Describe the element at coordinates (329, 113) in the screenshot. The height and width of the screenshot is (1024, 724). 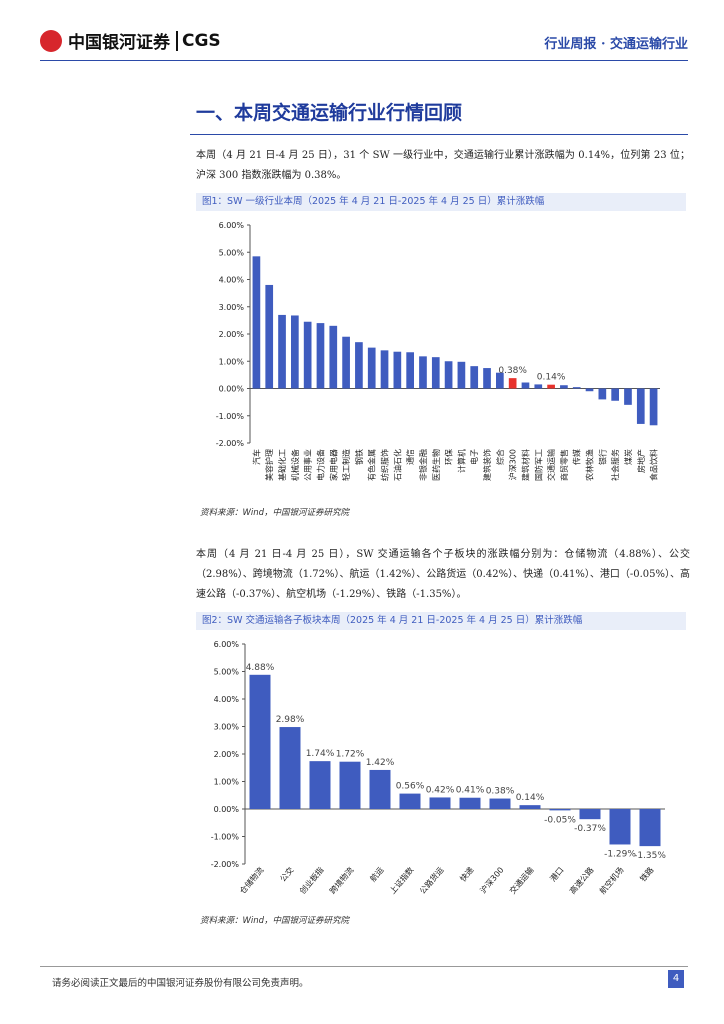
I see `section-title: 一、本周交通运输行业行情回顾` at that location.